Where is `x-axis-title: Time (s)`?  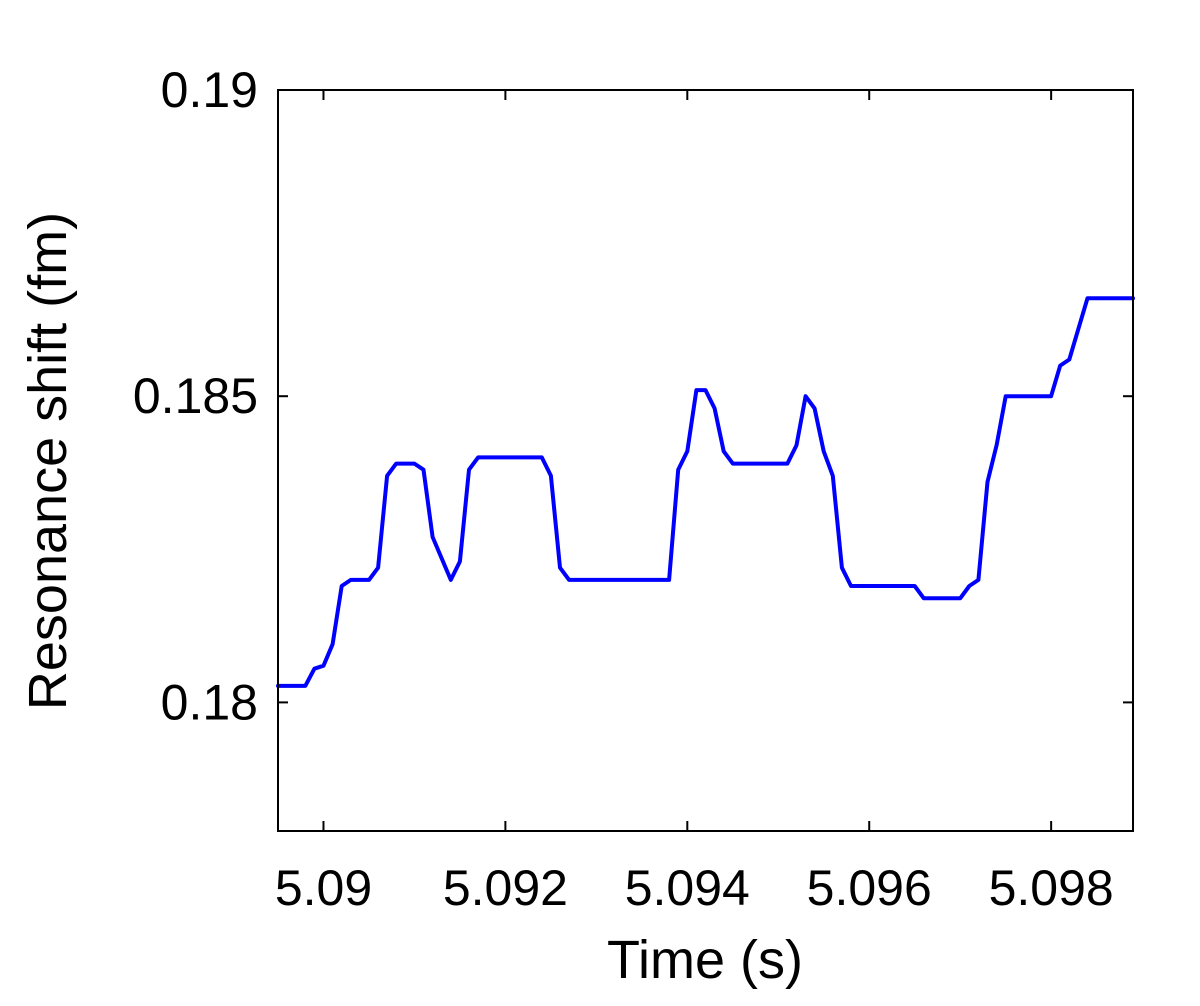 x-axis-title: Time (s) is located at coordinates (705, 960).